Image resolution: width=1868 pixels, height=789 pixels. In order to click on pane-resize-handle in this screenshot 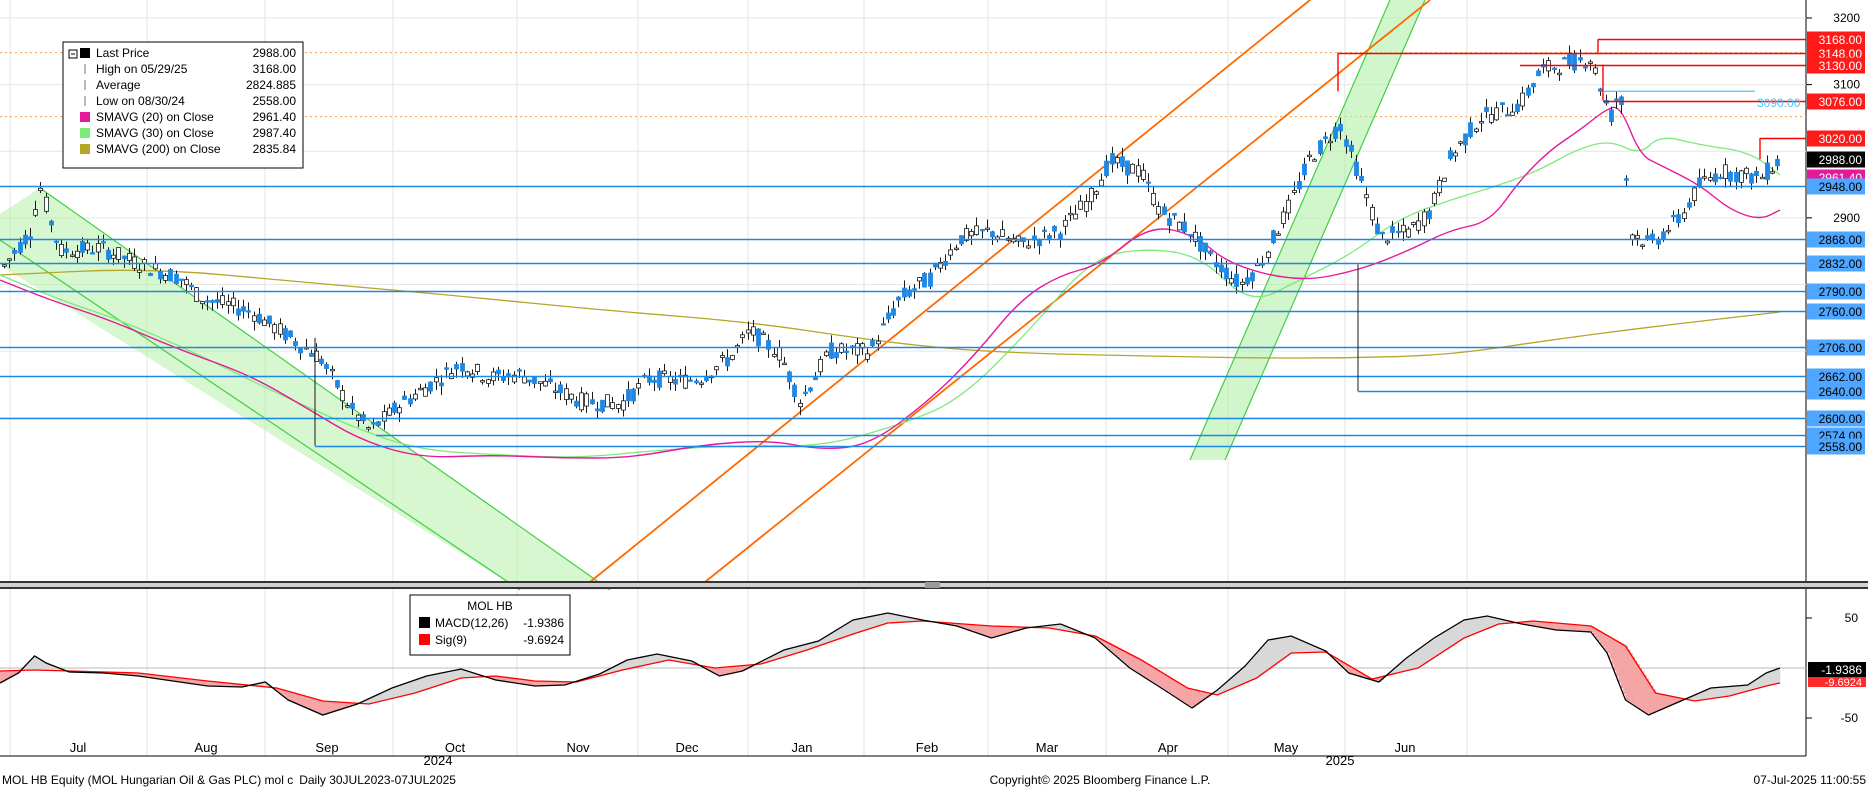, I will do `click(932, 585)`.